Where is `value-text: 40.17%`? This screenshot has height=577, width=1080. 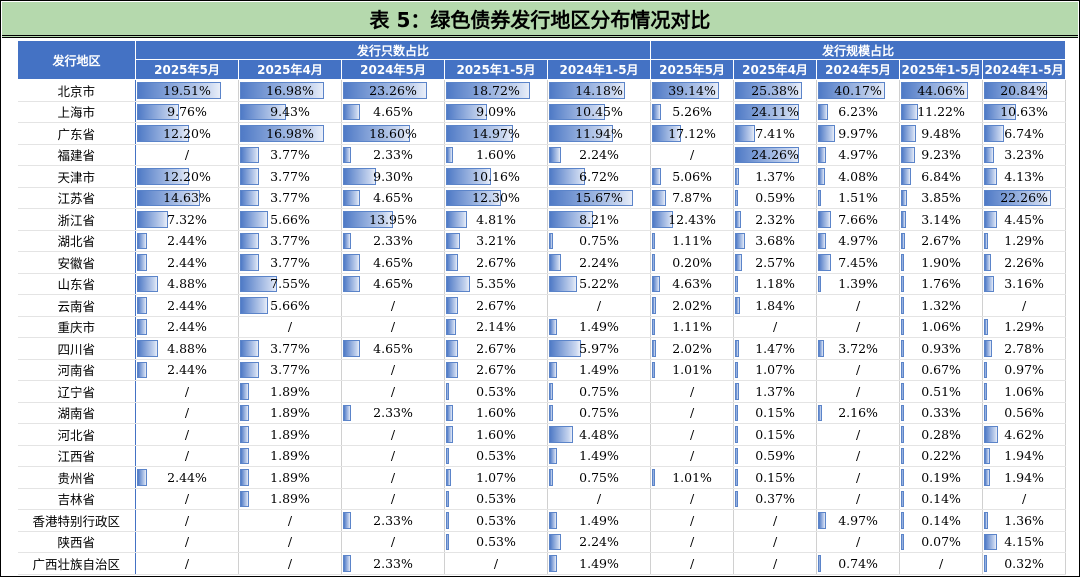
value-text: 40.17% is located at coordinates (858, 90).